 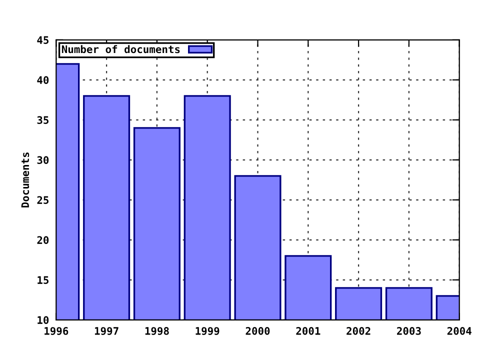 What do you see at coordinates (43, 280) in the screenshot?
I see `y-tick-label: 15` at bounding box center [43, 280].